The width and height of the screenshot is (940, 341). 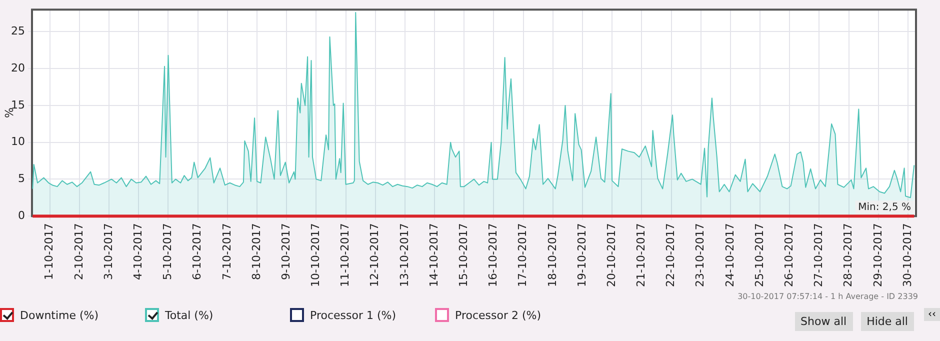 I want to click on text: Show all, so click(x=823, y=321).